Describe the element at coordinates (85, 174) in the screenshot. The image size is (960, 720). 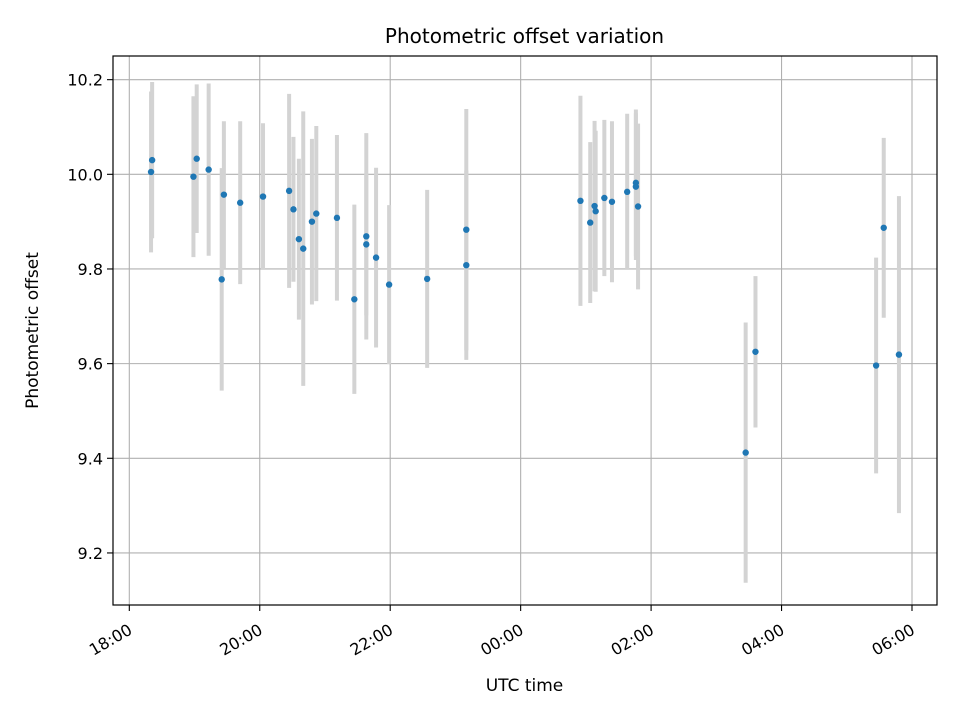
I see `y-tick-label: 10.0` at that location.